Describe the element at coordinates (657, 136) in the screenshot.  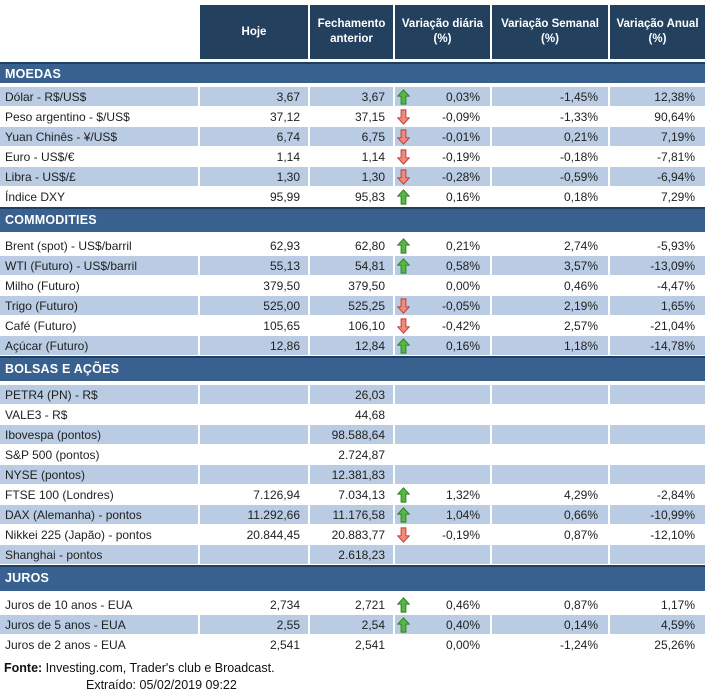
I see `variacao-anual-cell: 7,19%` at that location.